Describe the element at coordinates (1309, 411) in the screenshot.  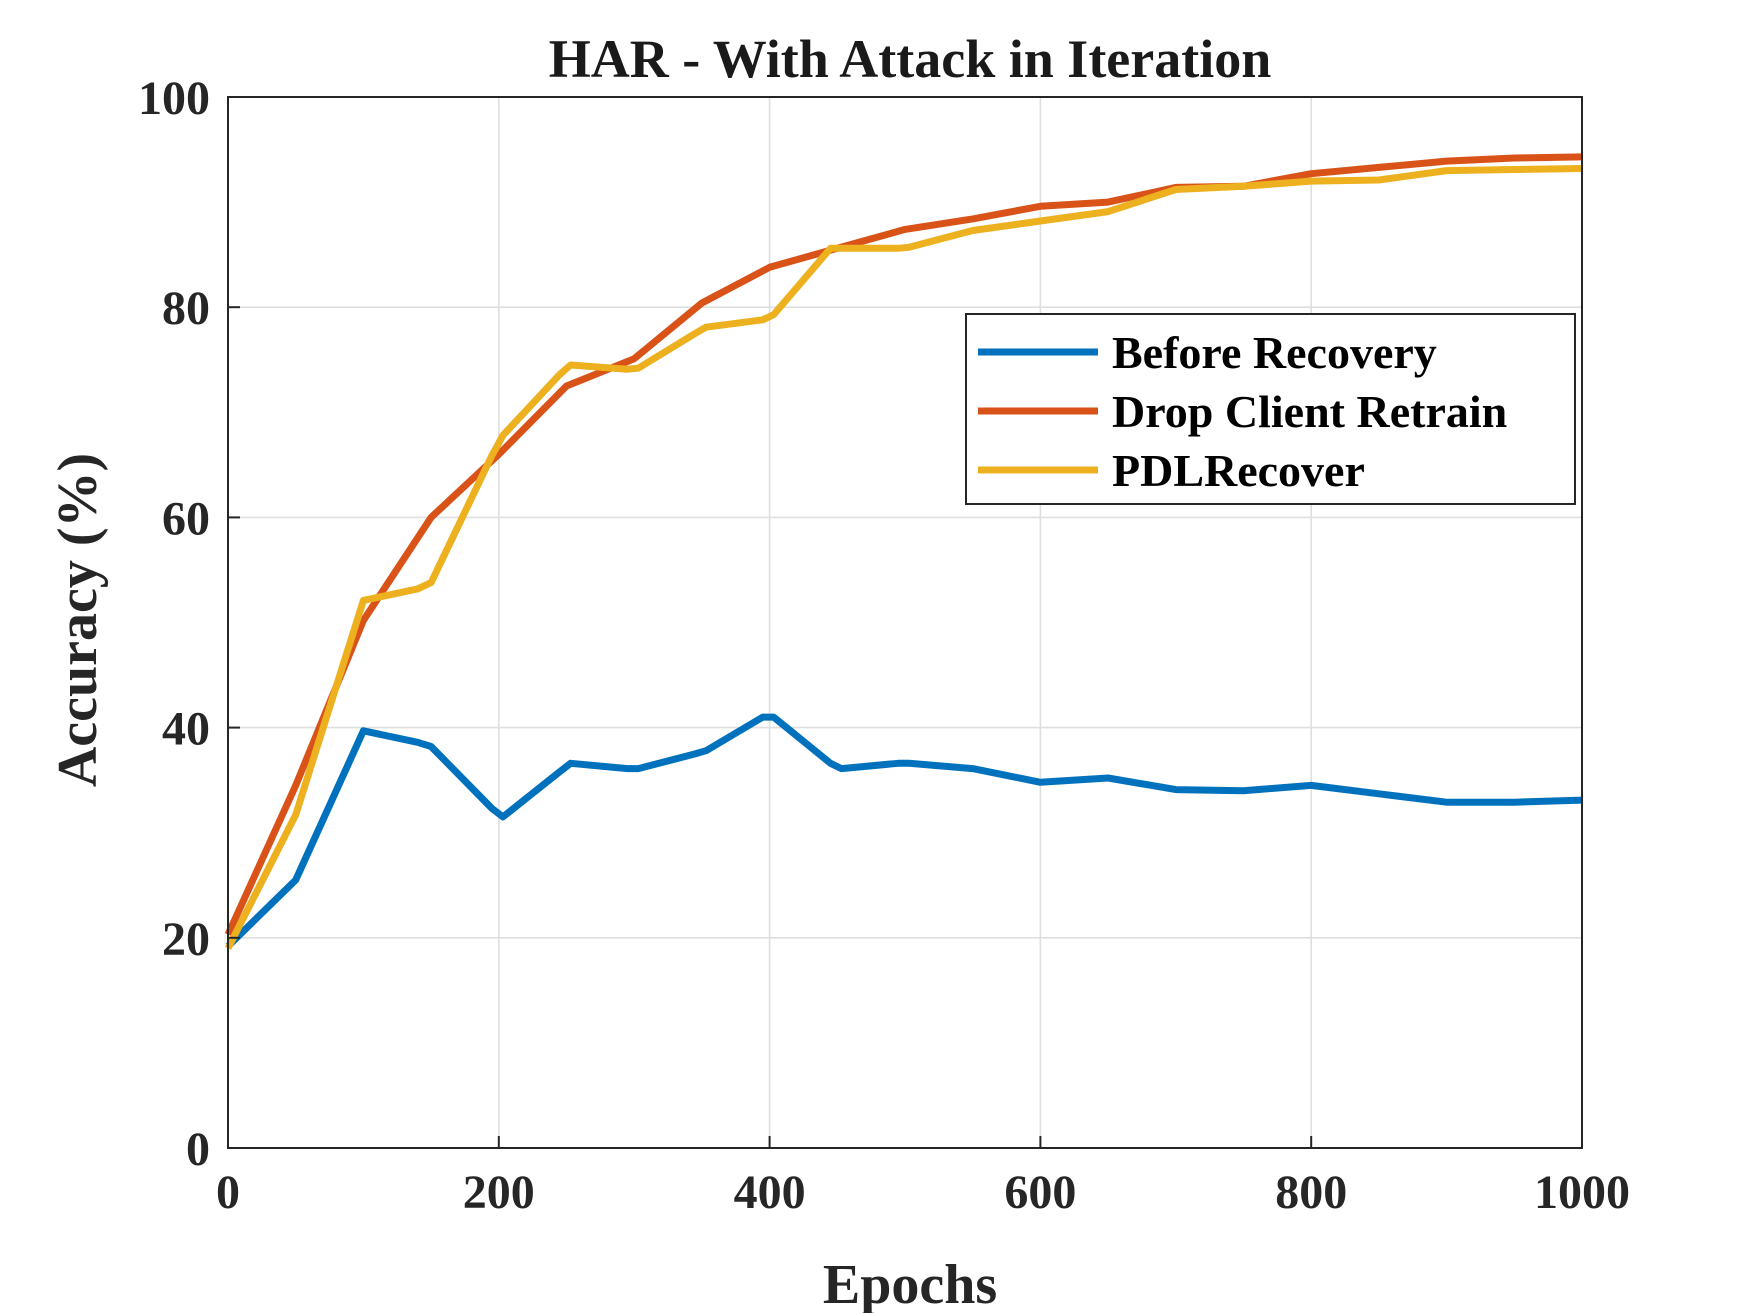
I see `legend-label-drop-client-retrain: Drop Client Retrain` at that location.